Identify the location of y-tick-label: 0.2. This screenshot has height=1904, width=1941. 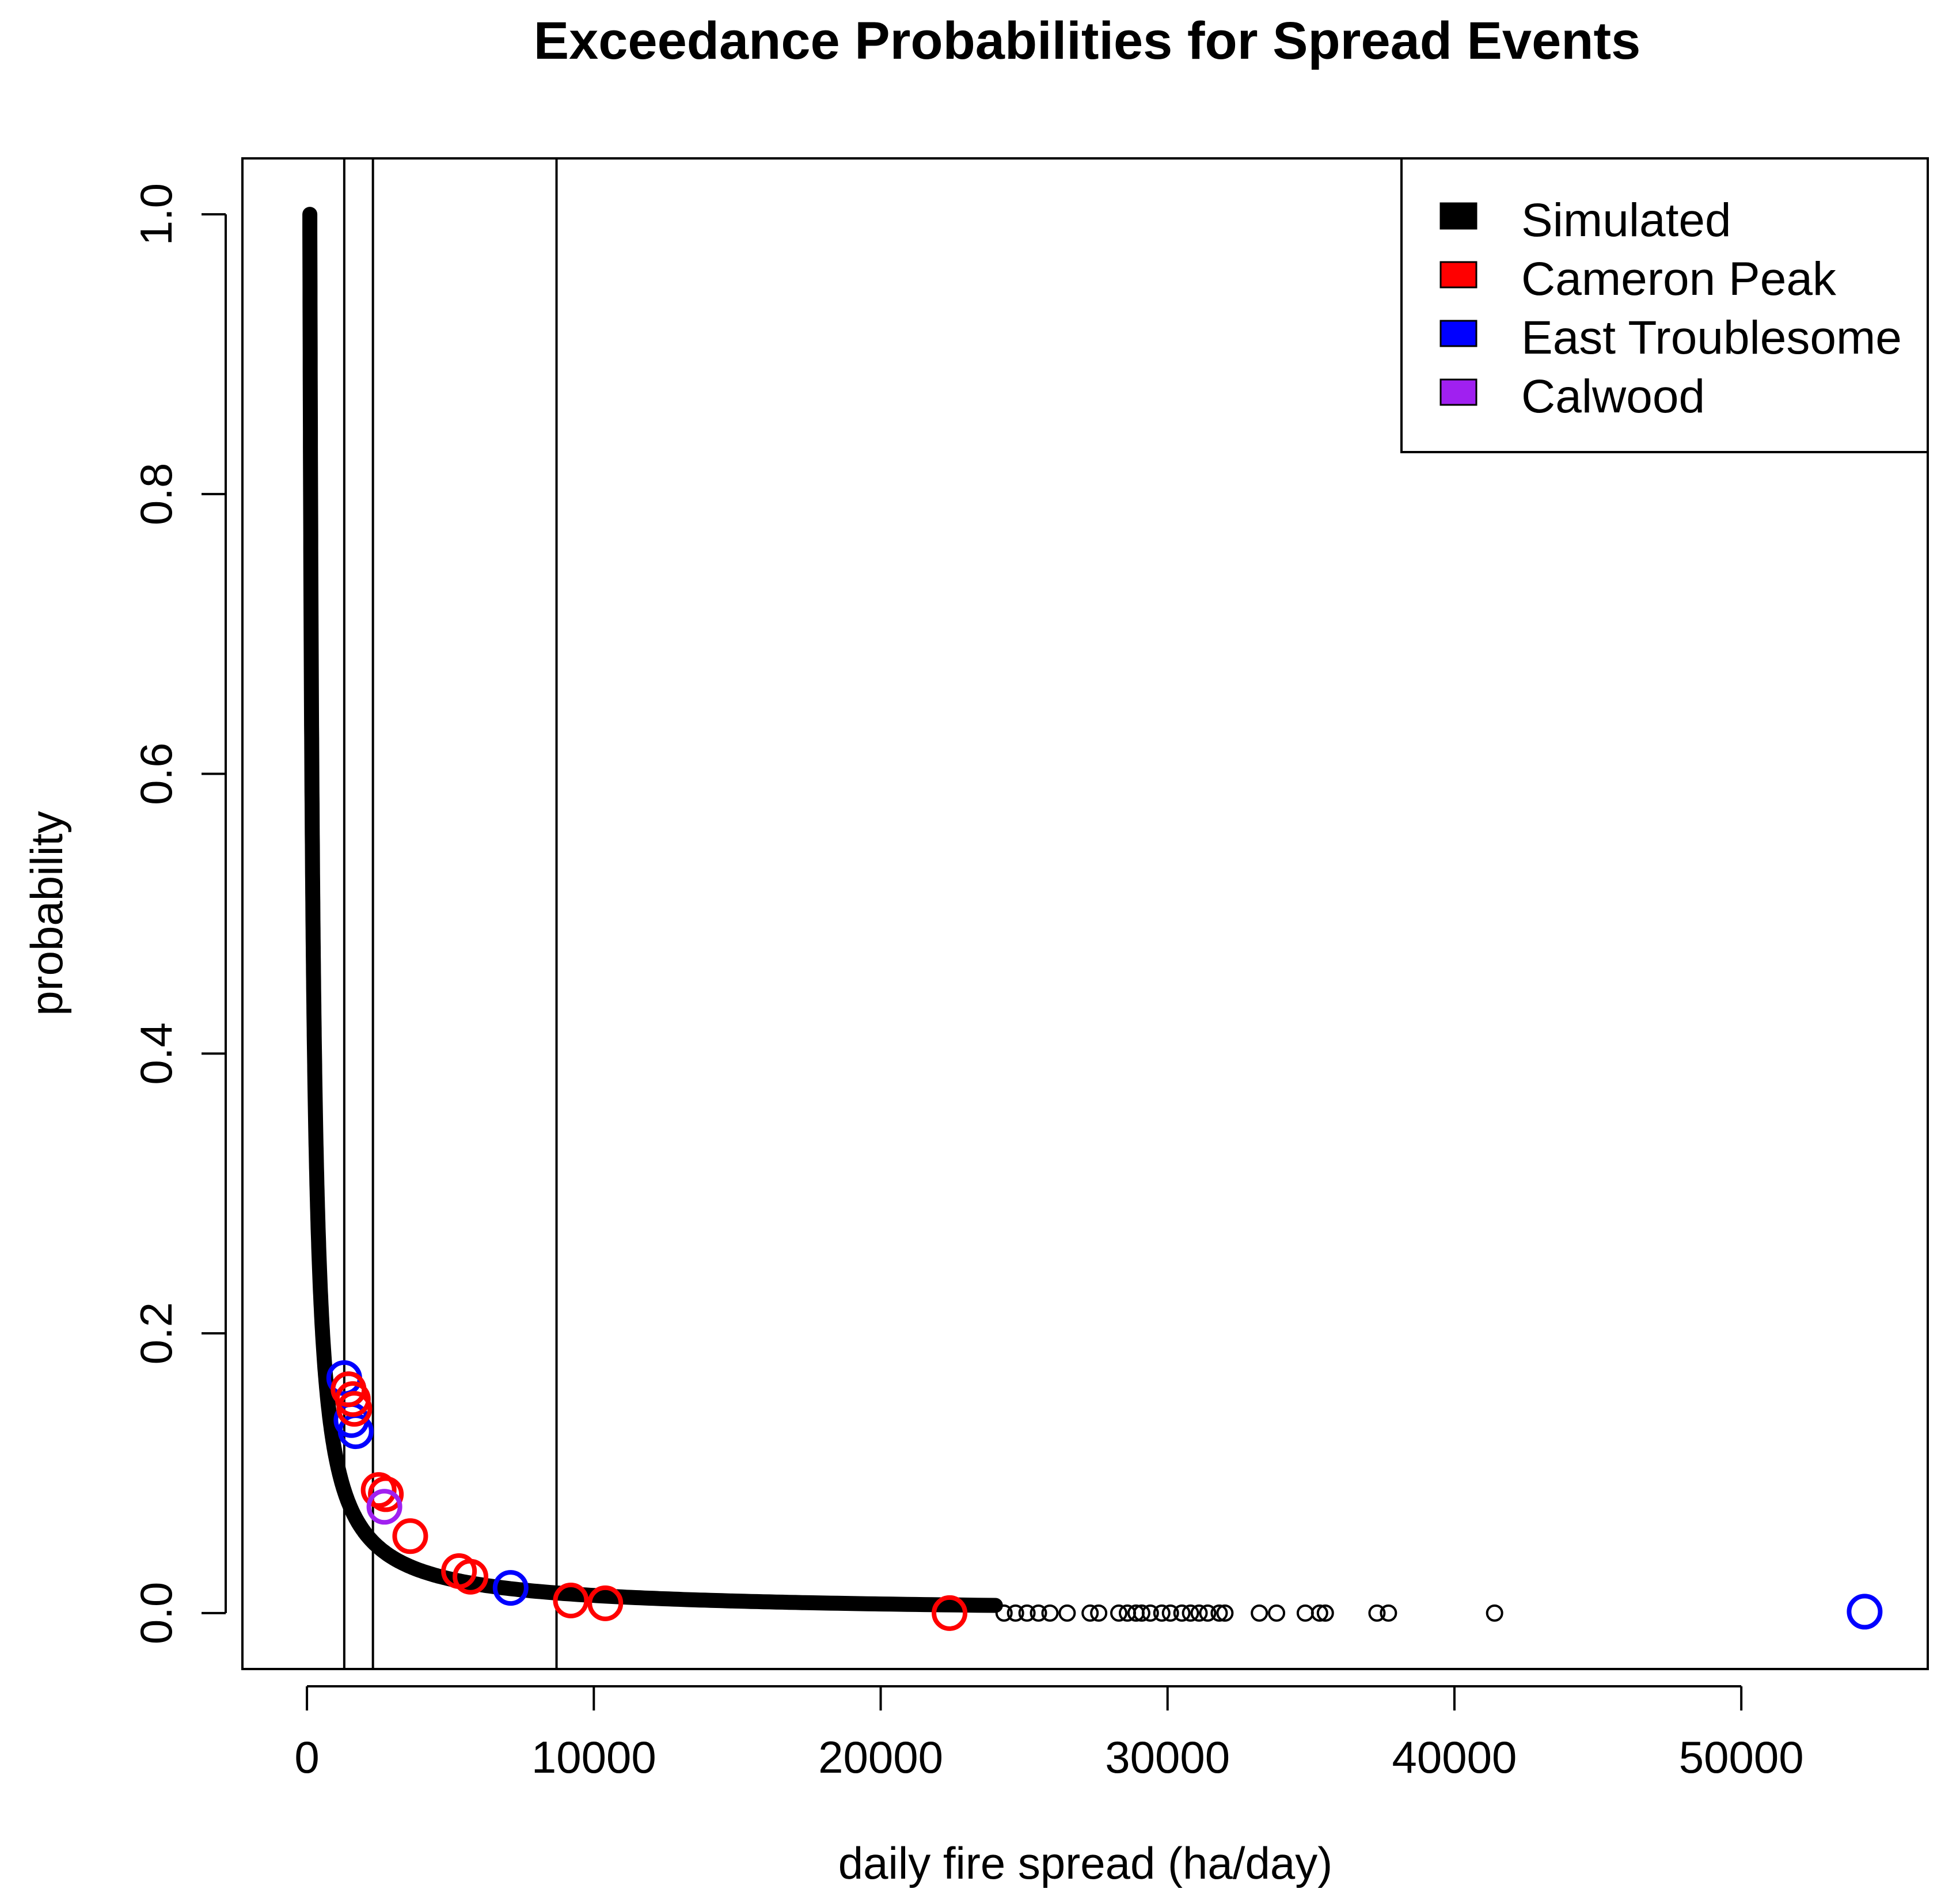
(156, 1333).